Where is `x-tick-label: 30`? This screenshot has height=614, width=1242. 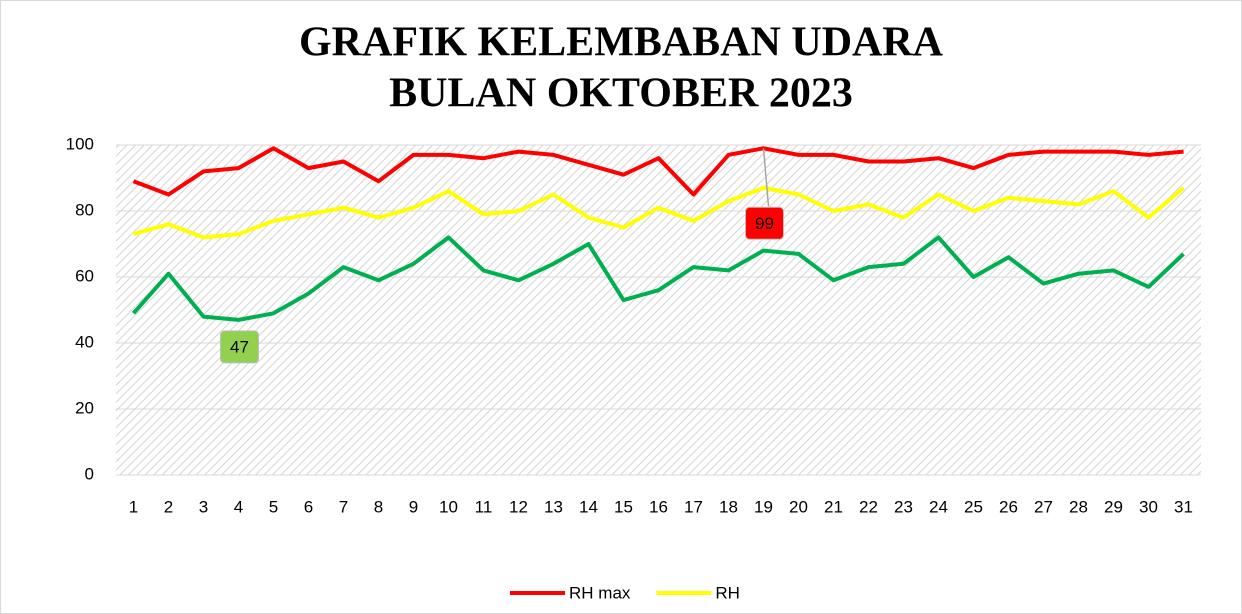 x-tick-label: 30 is located at coordinates (1148, 506).